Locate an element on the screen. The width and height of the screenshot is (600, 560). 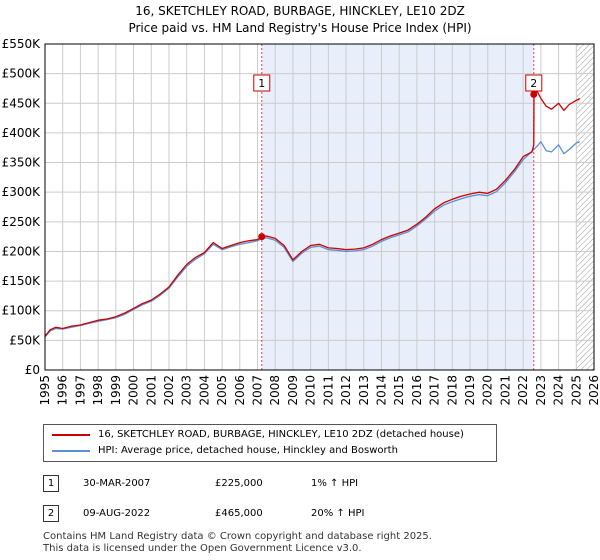
x-tick-label: 2008 is located at coordinates (275, 390).